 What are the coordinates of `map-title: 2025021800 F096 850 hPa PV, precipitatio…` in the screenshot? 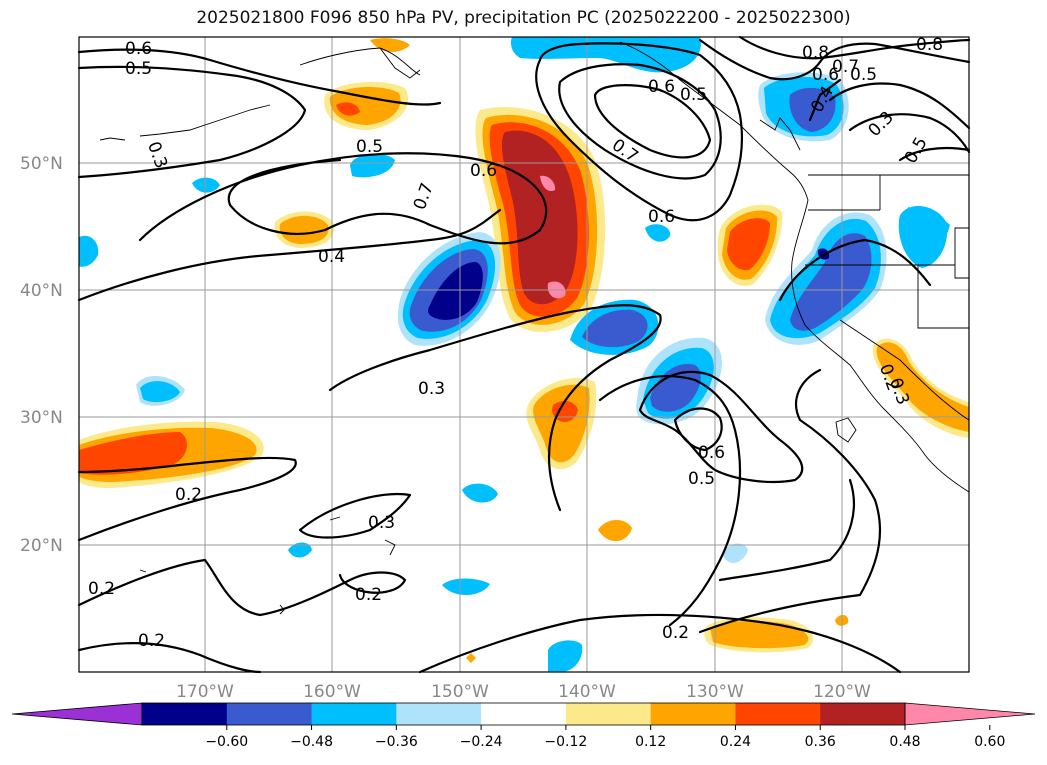 It's located at (523, 18).